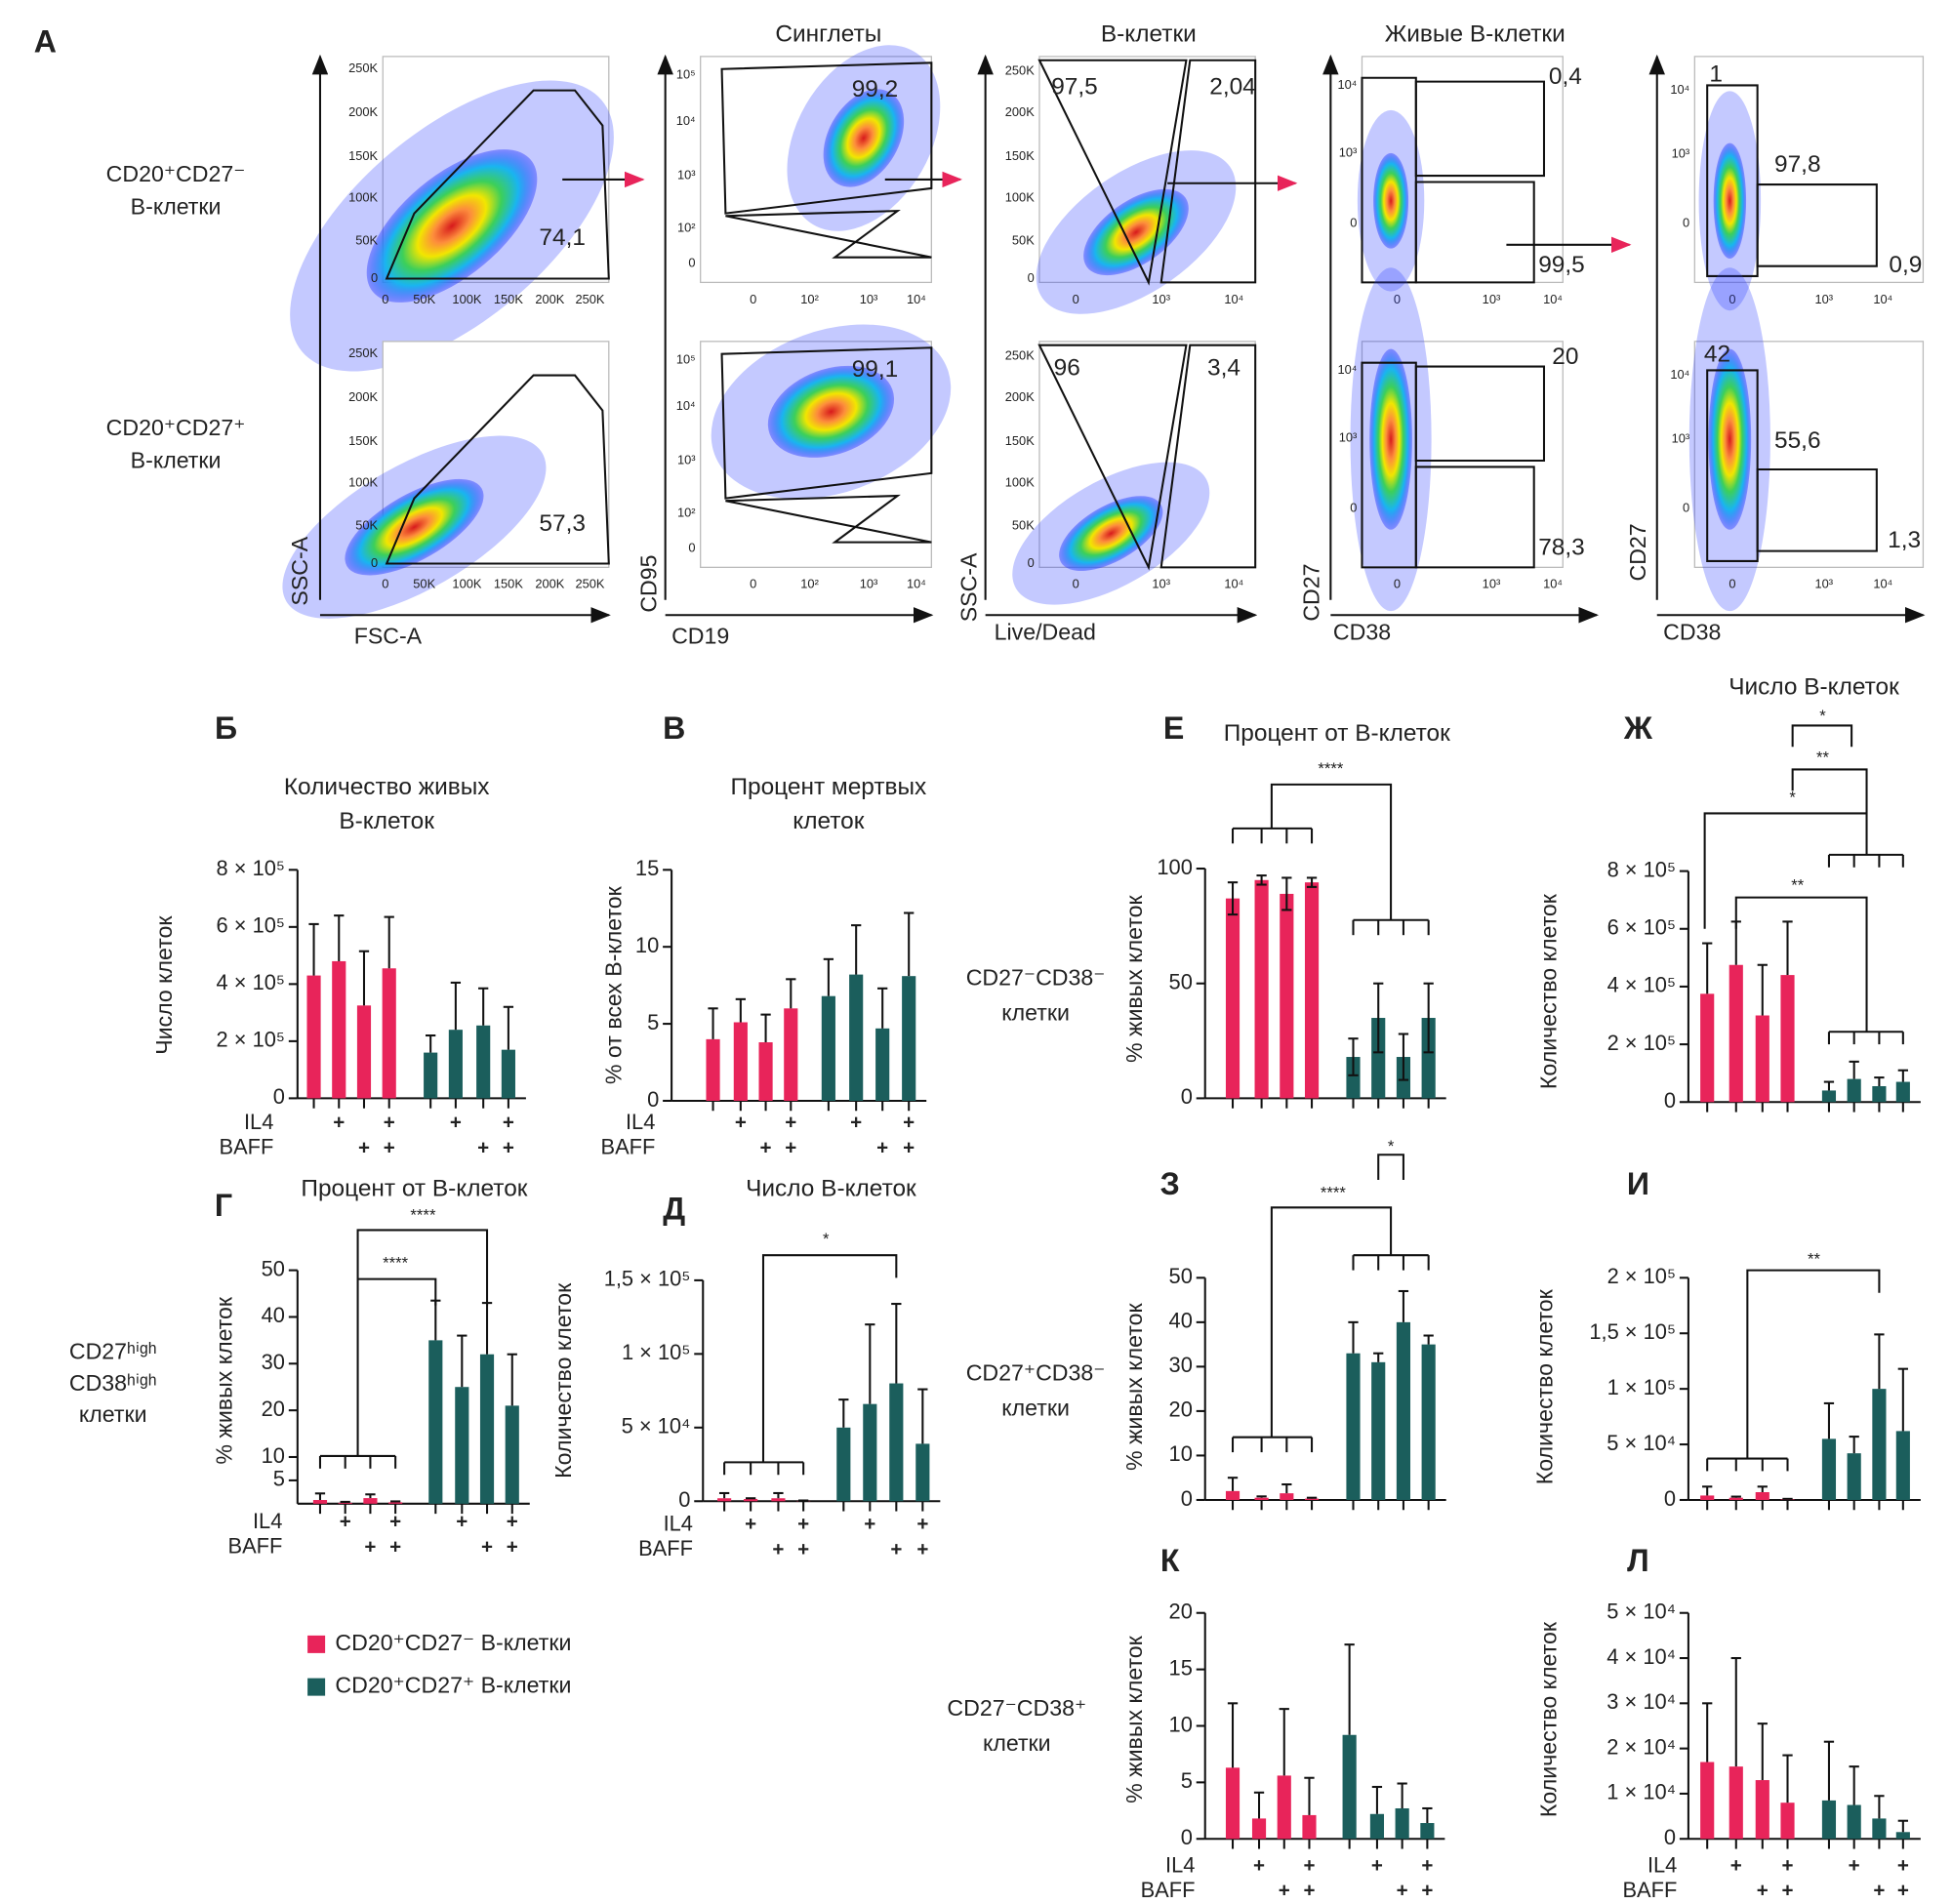  What do you see at coordinates (223, 1205) in the screenshot?
I see `panel-letter: Г` at bounding box center [223, 1205].